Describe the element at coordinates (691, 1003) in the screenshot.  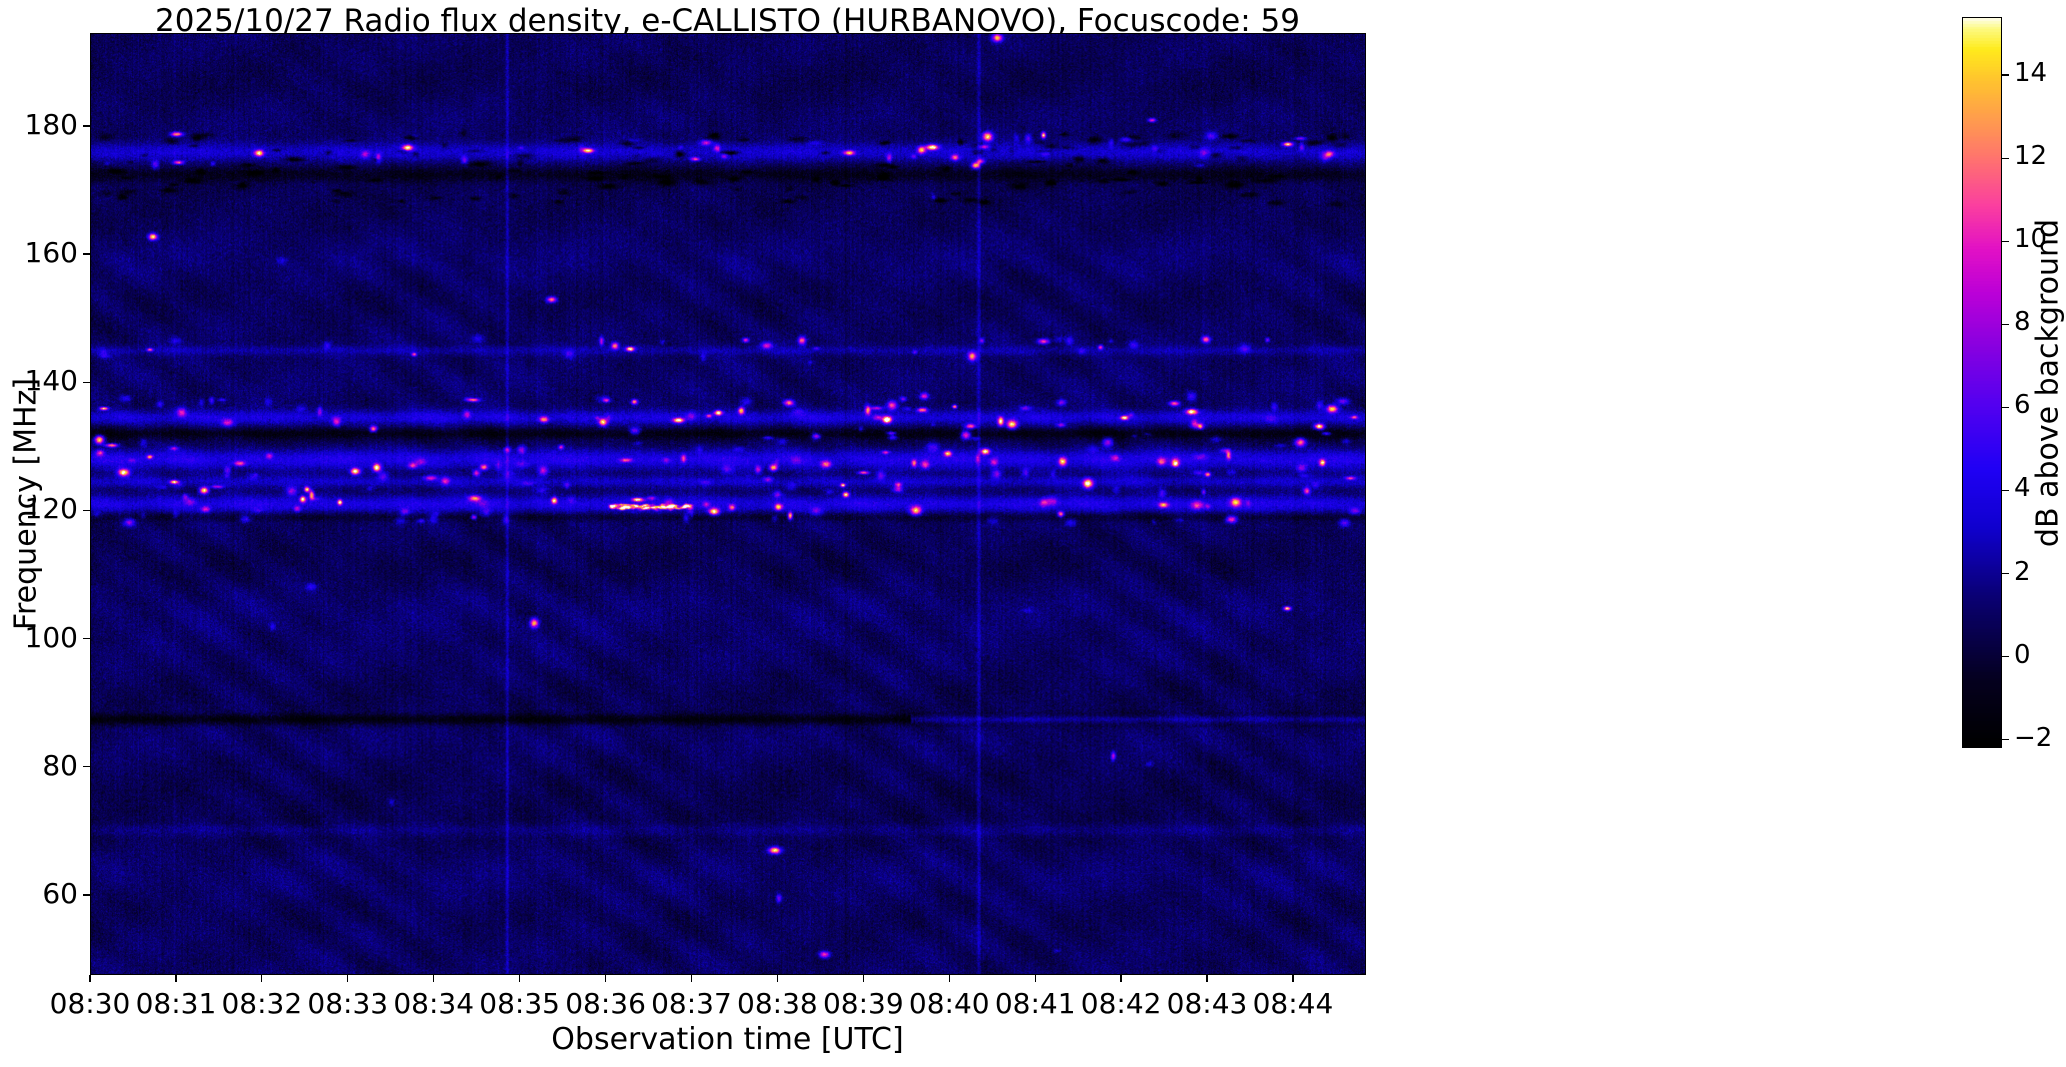
I see `x-tick-label: 08:37` at that location.